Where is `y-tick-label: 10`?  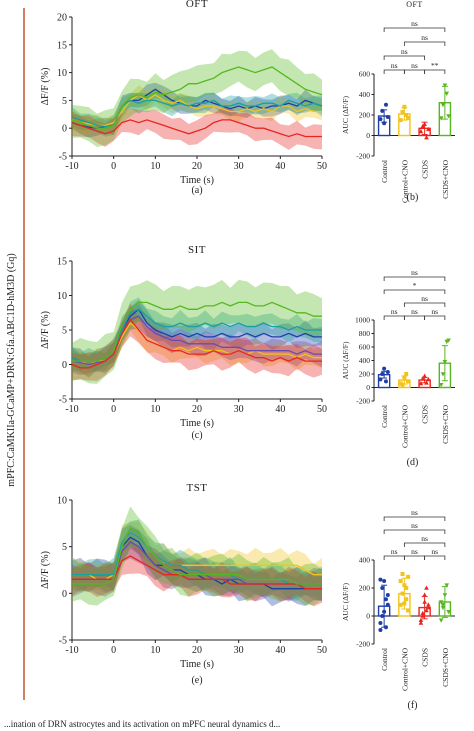
y-tick-label: 10 is located at coordinates (62, 73).